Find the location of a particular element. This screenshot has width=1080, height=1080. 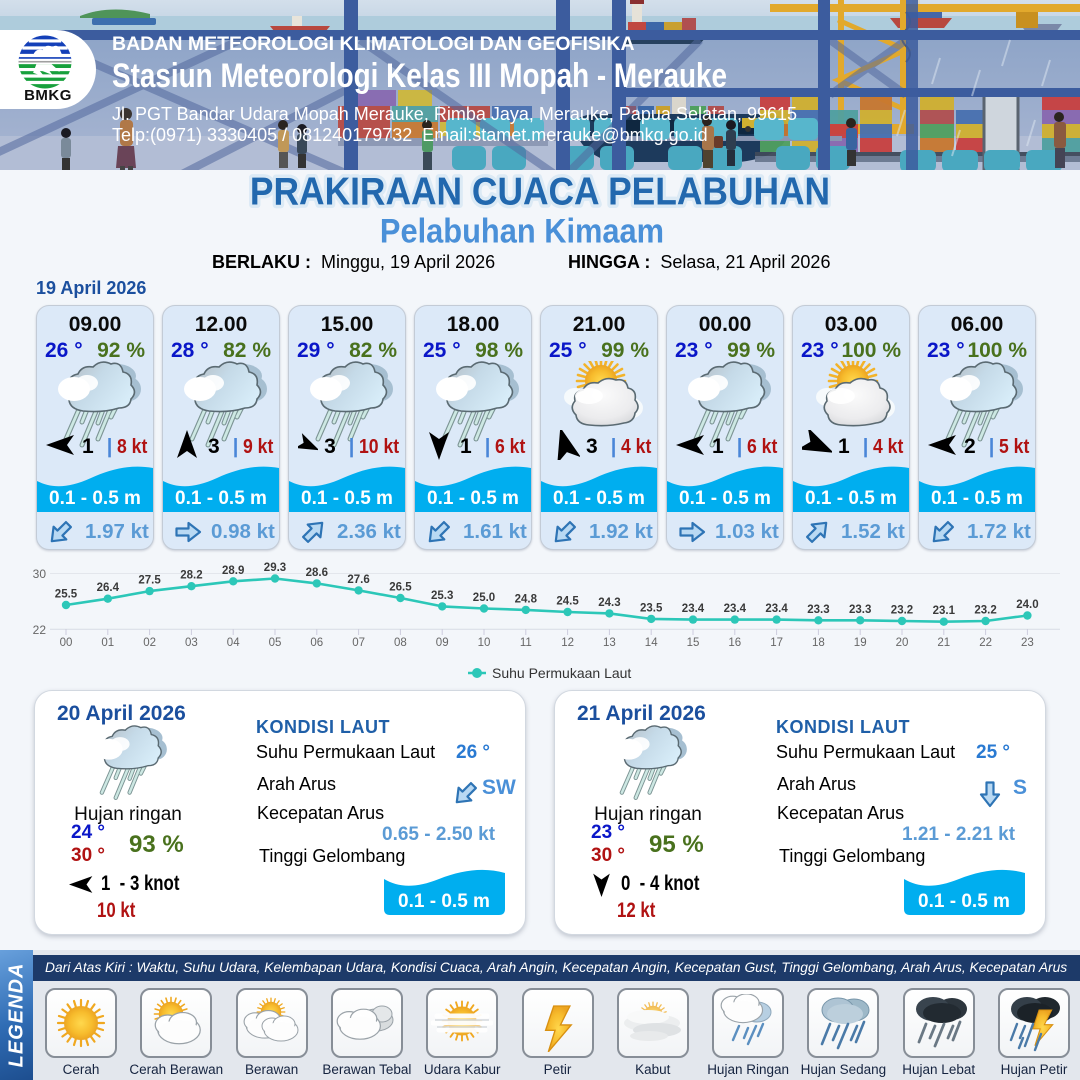

svg-text: 24.5 is located at coordinates (567, 602).